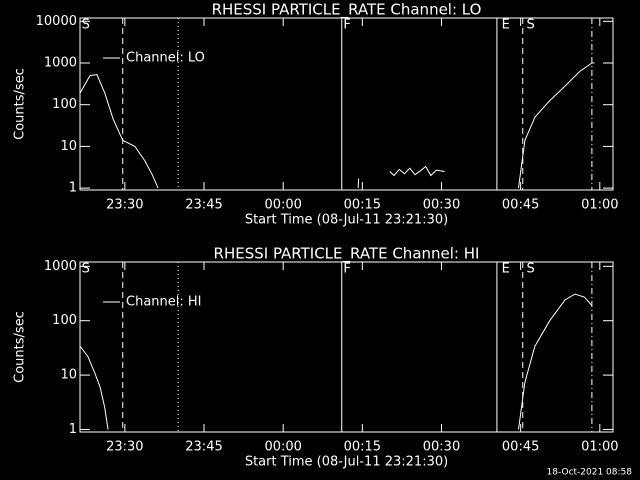 The height and width of the screenshot is (480, 640). I want to click on legend-label: Channel: LO, so click(165, 58).